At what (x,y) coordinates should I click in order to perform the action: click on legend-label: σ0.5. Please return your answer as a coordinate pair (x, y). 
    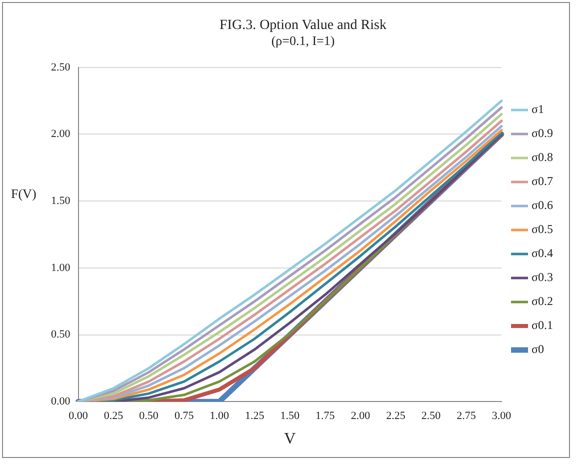
    Looking at the image, I should click on (542, 229).